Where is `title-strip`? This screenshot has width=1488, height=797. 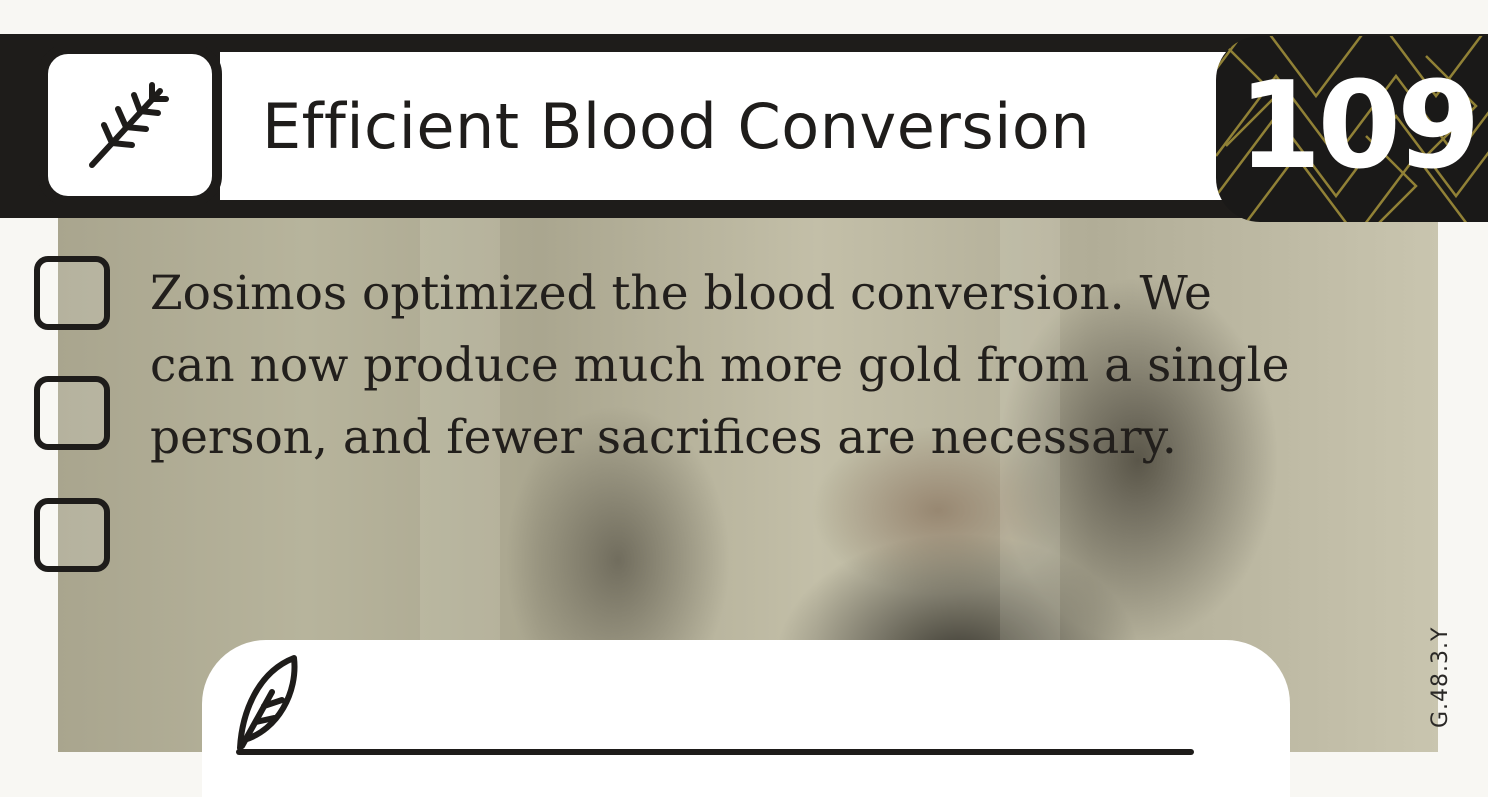 title-strip is located at coordinates (735, 126).